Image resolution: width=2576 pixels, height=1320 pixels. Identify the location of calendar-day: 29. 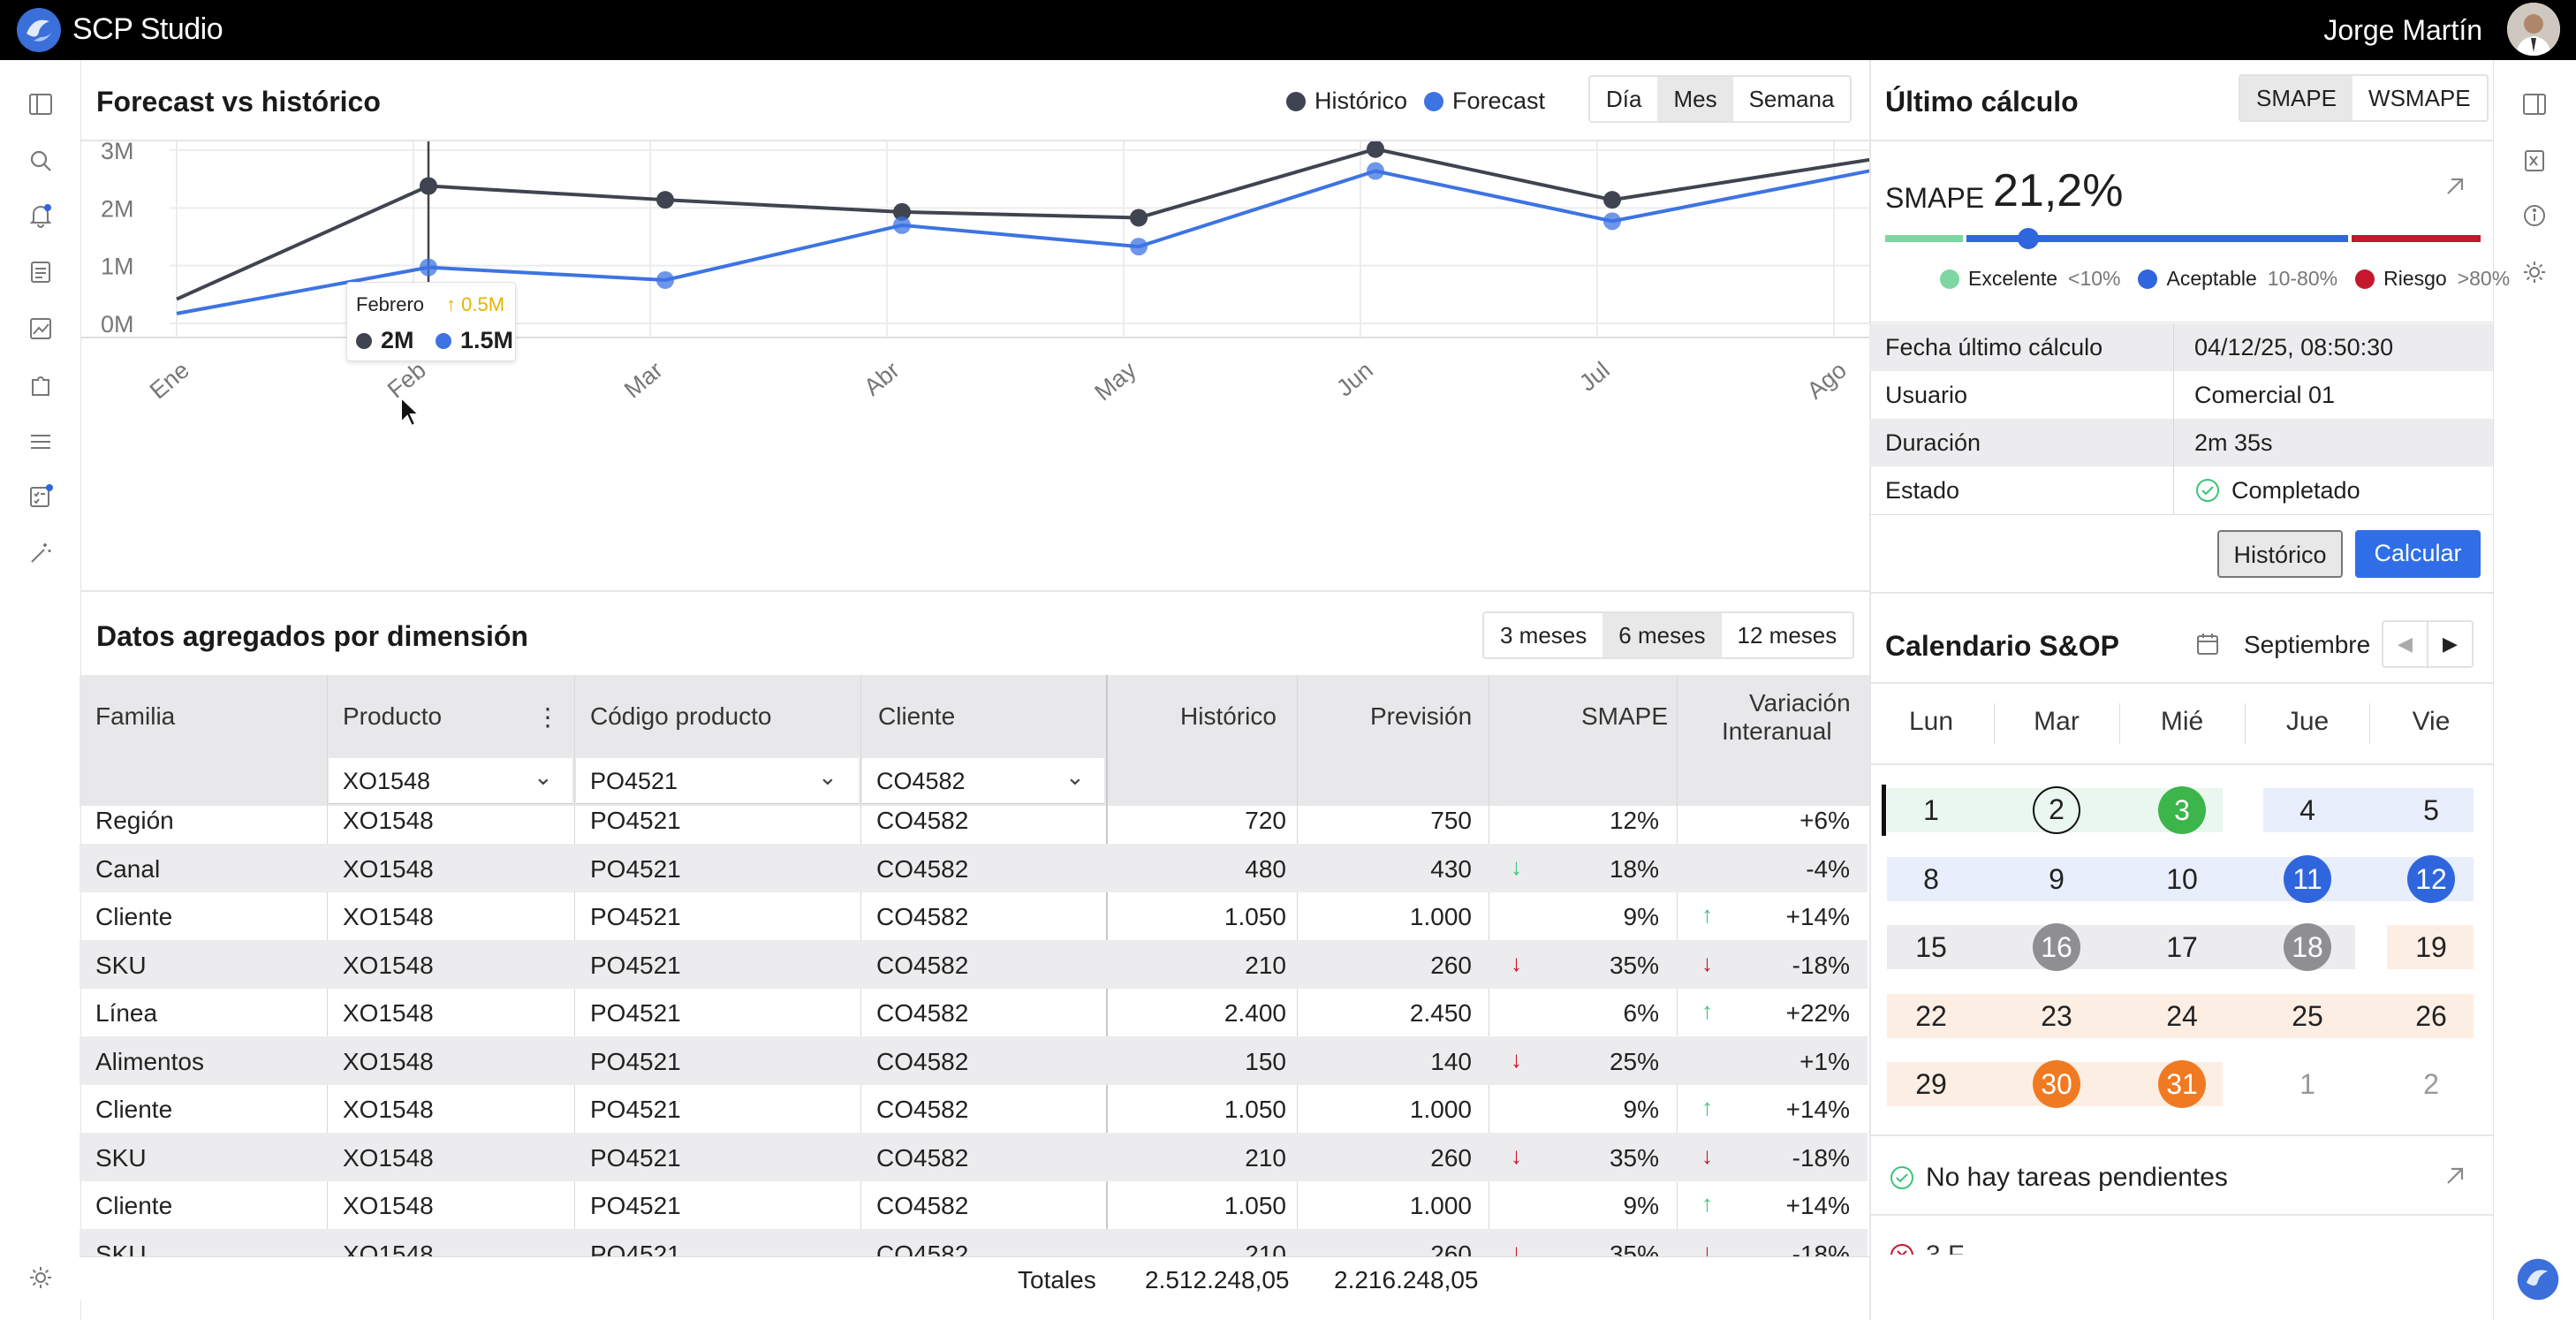
(1931, 1084).